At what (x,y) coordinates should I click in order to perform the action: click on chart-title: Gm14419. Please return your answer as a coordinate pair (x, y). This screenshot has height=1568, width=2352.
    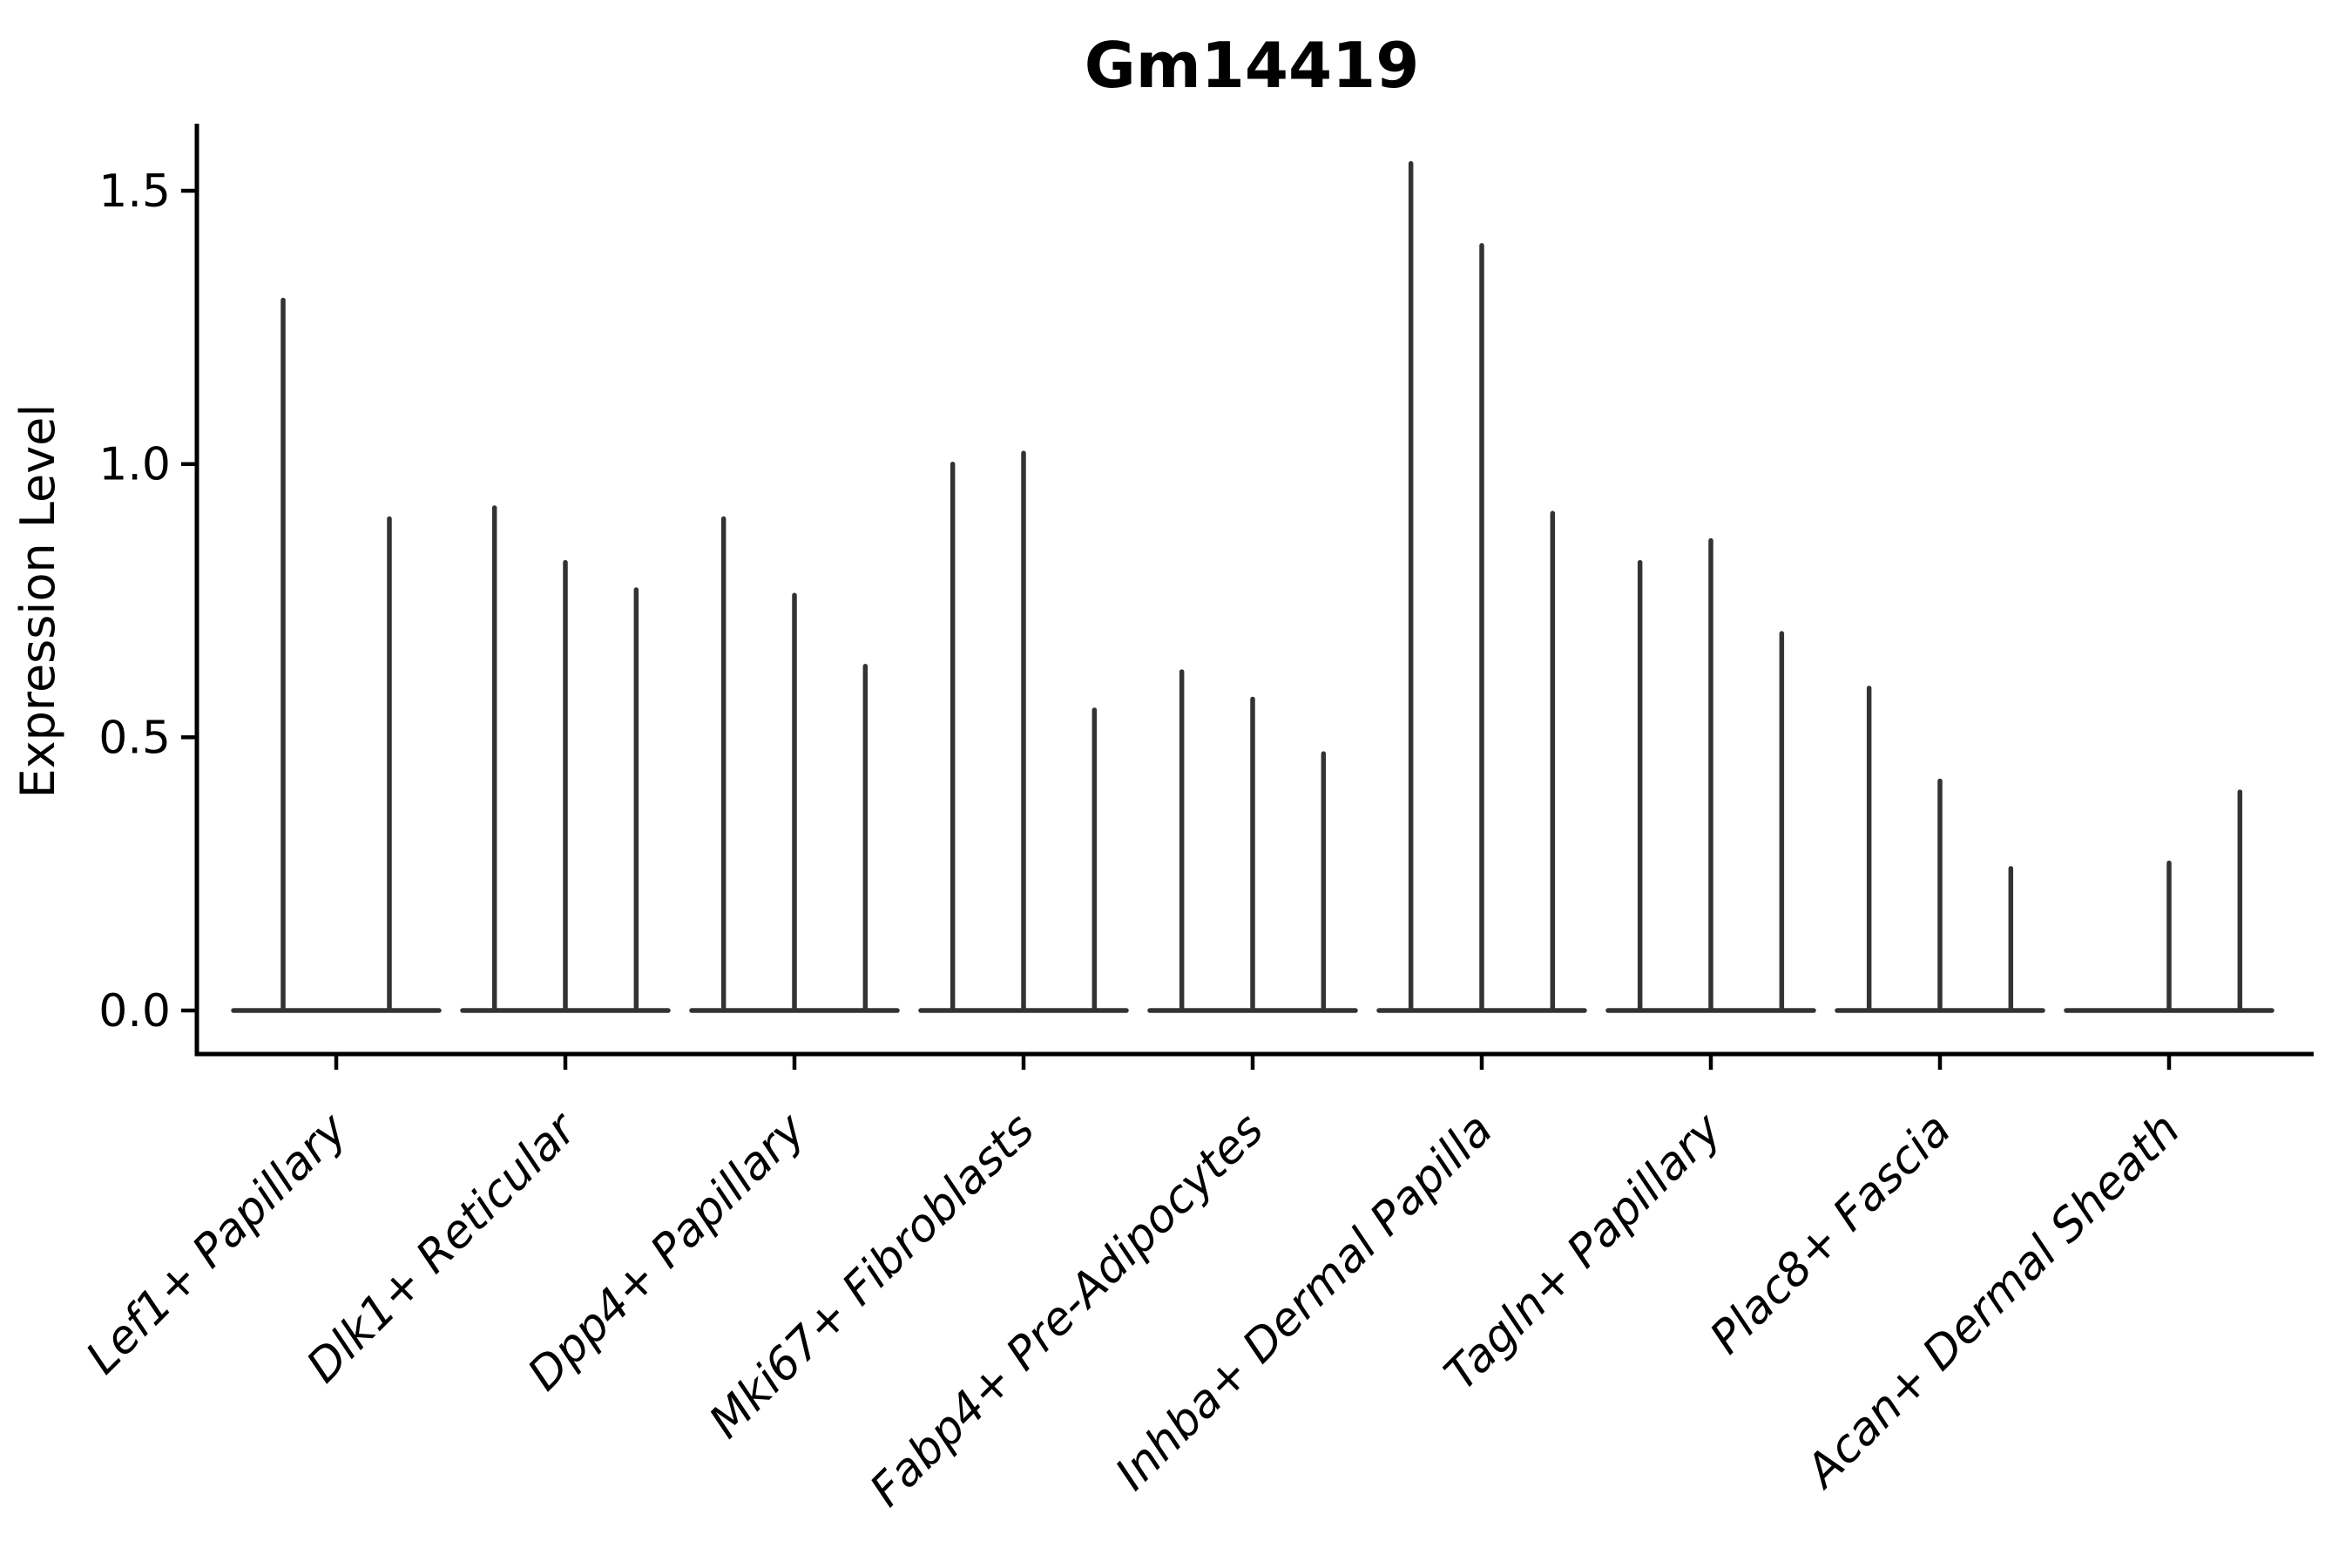
    Looking at the image, I should click on (1252, 66).